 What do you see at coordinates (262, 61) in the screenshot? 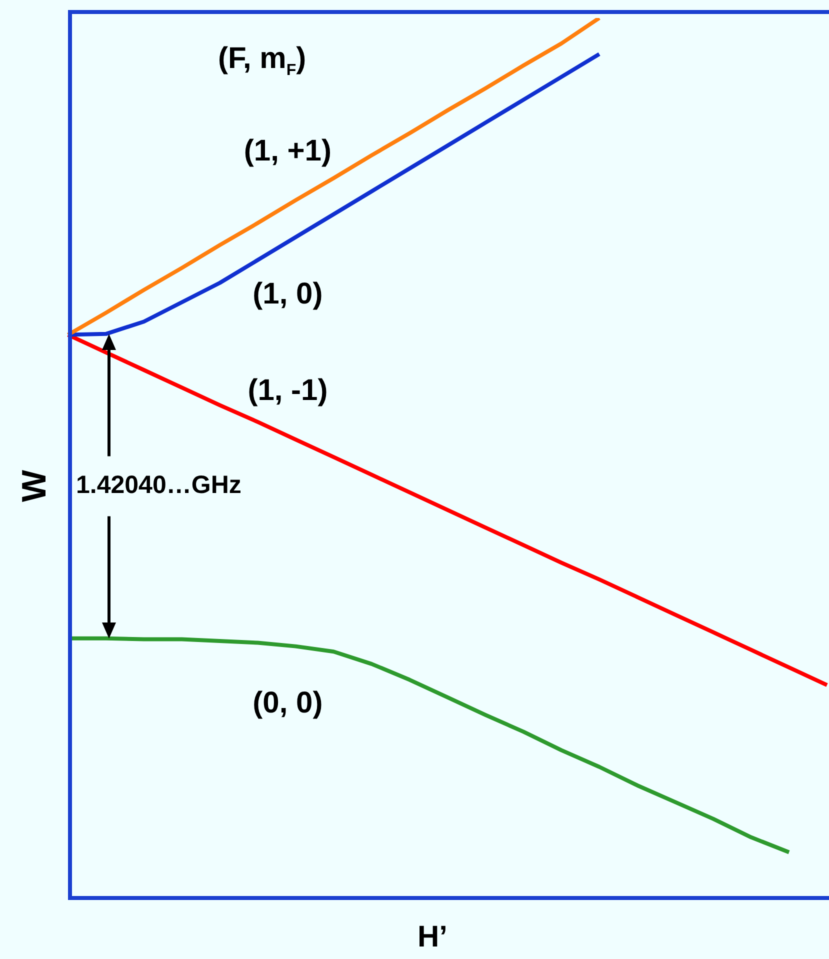
I see `legend-title: (F, m$_{F}$)` at bounding box center [262, 61].